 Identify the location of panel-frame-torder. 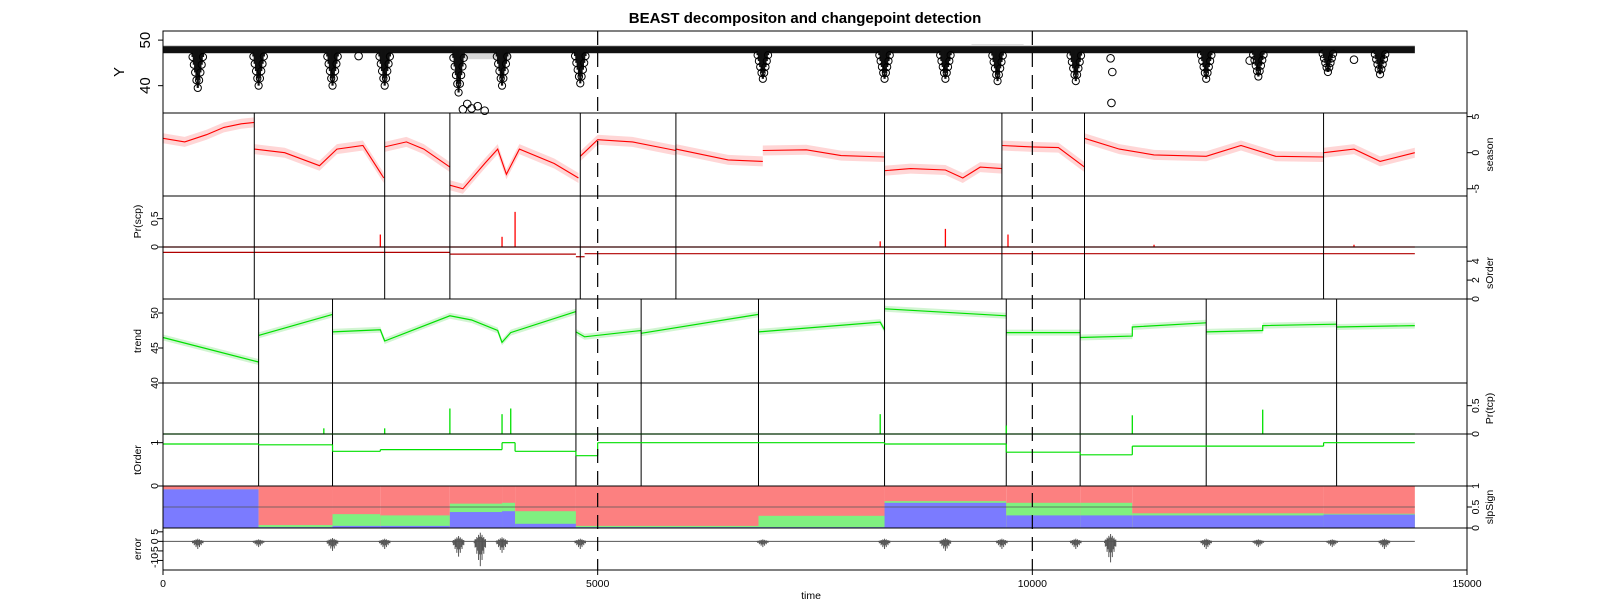
(815, 460).